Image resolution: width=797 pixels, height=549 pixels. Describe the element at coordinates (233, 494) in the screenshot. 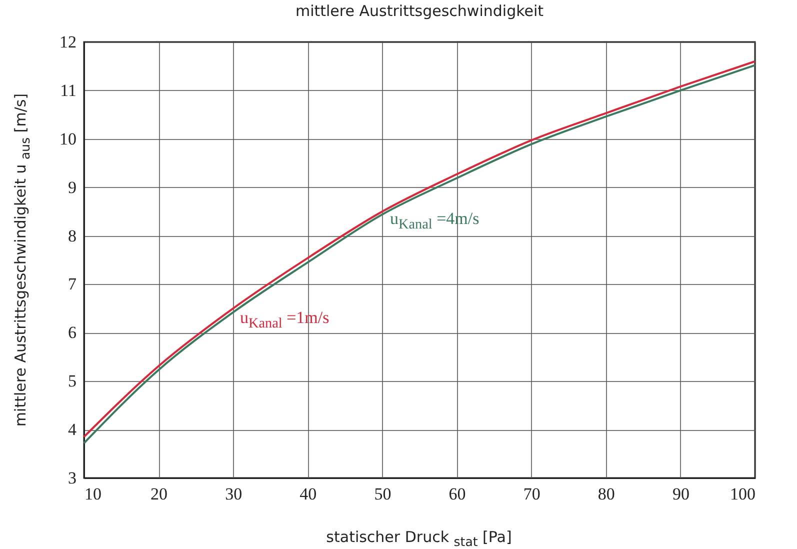

I see `x-tick-label: 30` at that location.